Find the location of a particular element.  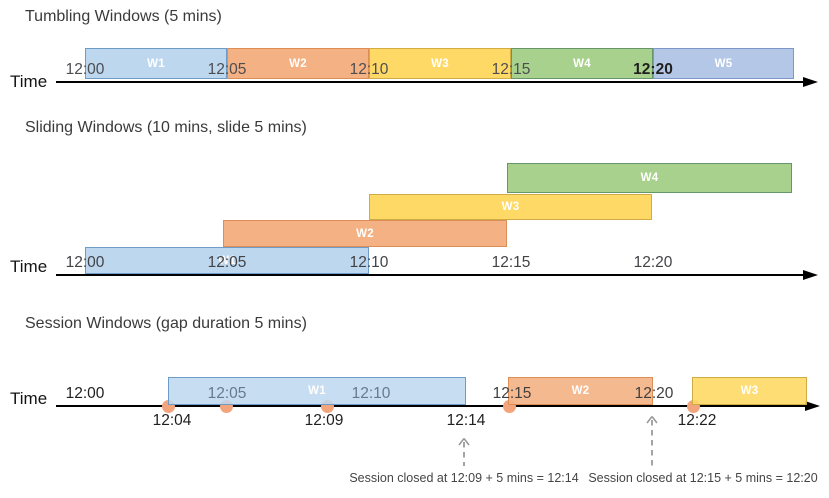

time-axis-label-sliding: Time is located at coordinates (29, 266).